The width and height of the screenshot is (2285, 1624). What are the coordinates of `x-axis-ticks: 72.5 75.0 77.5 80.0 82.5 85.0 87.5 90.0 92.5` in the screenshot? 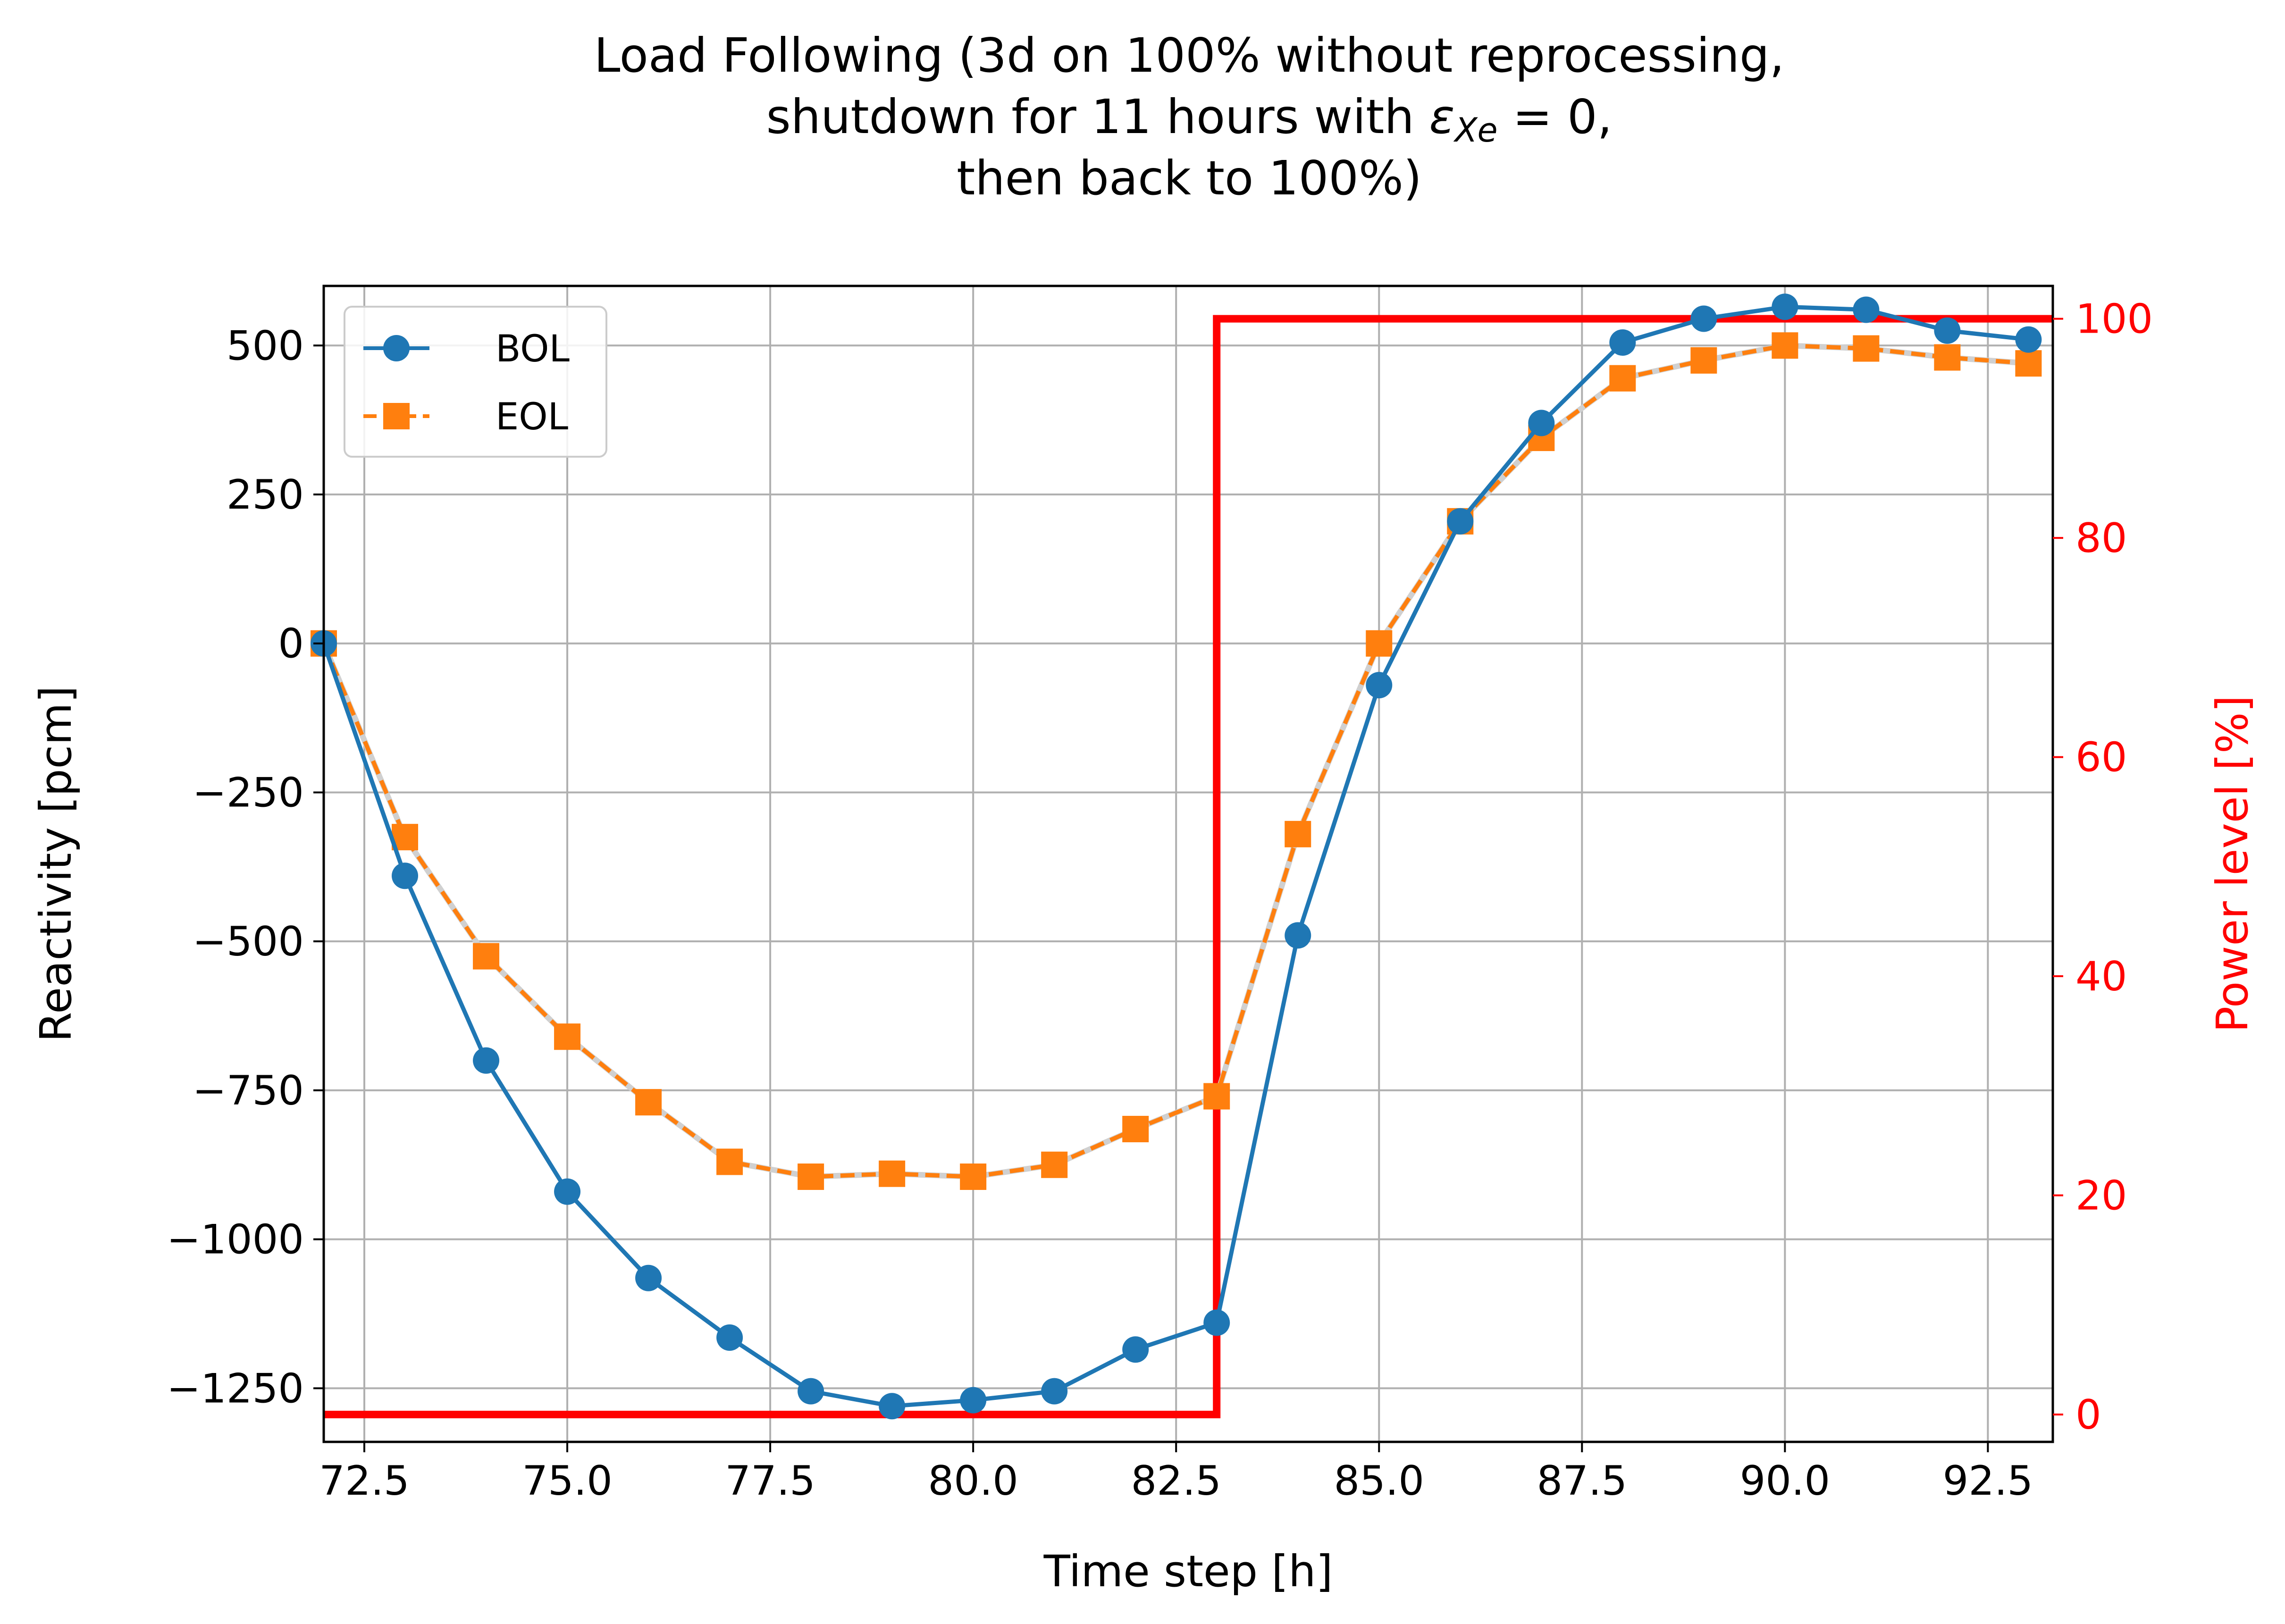 It's located at (1176, 1473).